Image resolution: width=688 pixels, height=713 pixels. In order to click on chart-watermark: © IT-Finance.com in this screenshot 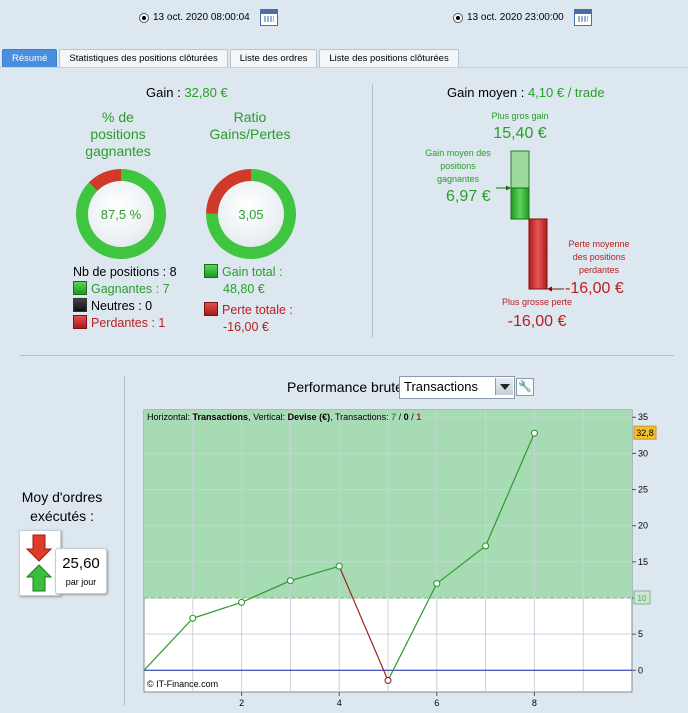, I will do `click(182, 684)`.